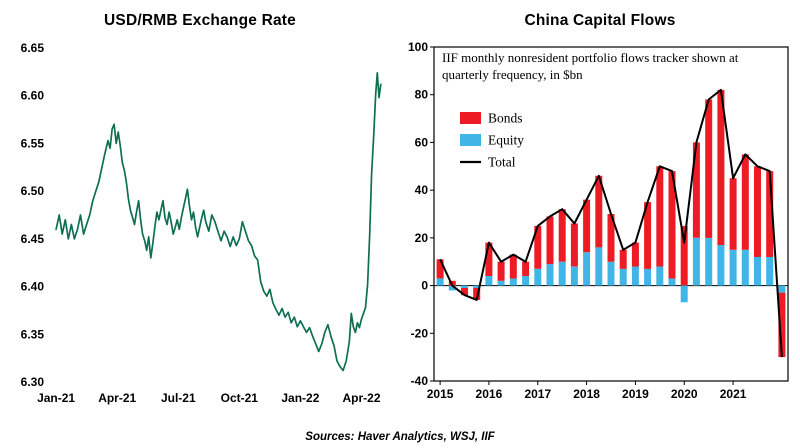 The height and width of the screenshot is (448, 800). I want to click on fx-chart-title: USD/RMB Exchange Rate, so click(200, 20).